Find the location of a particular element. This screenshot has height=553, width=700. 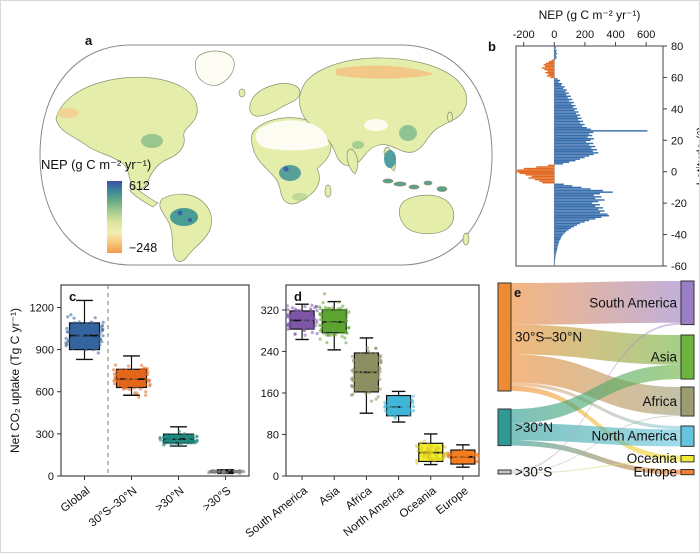

boxplot-Europe is located at coordinates (463, 456).